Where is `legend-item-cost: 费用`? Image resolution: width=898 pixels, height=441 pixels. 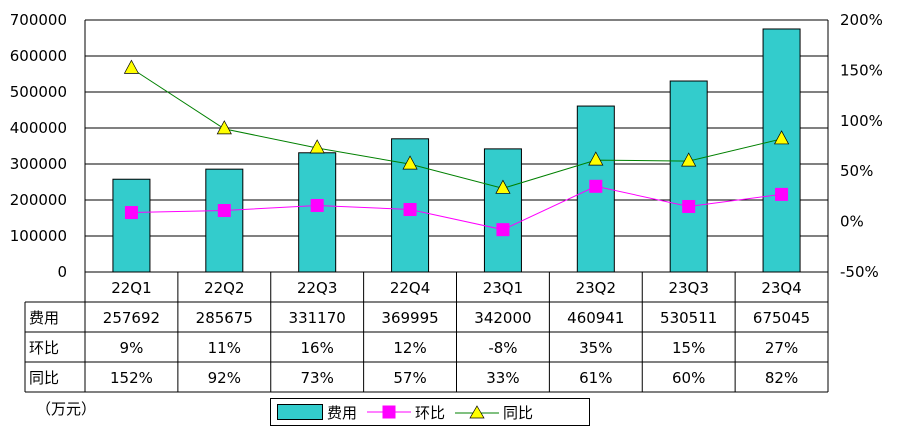 legend-item-cost: 费用 is located at coordinates (317, 412).